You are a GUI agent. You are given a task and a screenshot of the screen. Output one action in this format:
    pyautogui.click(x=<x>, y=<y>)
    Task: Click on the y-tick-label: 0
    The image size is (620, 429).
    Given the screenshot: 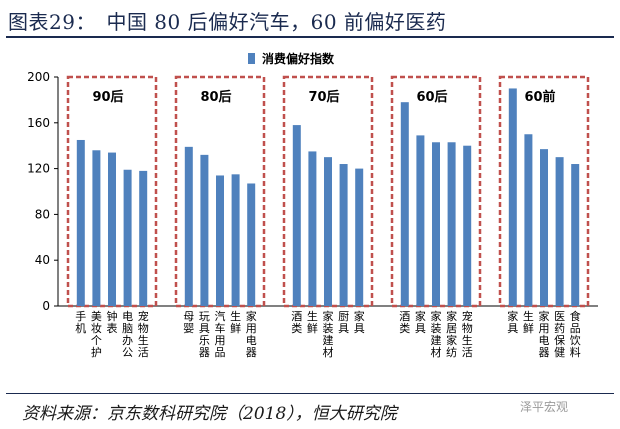 What is the action you would take?
    pyautogui.click(x=46, y=306)
    